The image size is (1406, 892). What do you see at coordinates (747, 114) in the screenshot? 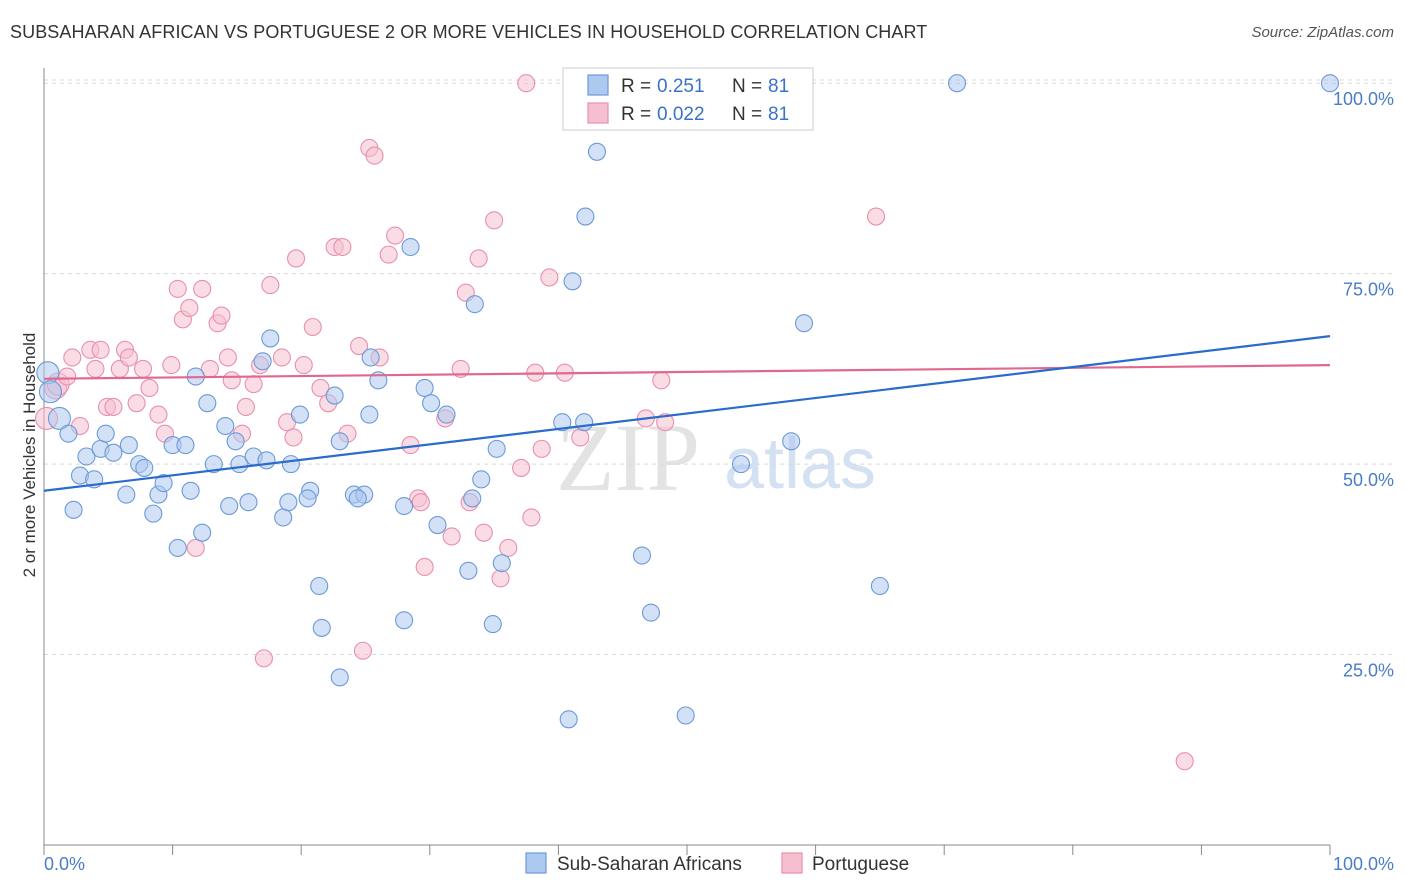
I see `legend-n-label-2: N =` at bounding box center [747, 114].